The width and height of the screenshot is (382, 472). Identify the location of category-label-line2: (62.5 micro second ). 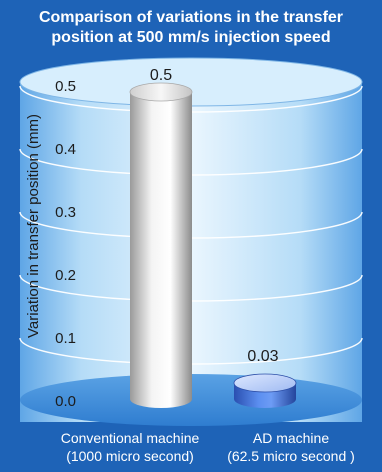
(291, 456).